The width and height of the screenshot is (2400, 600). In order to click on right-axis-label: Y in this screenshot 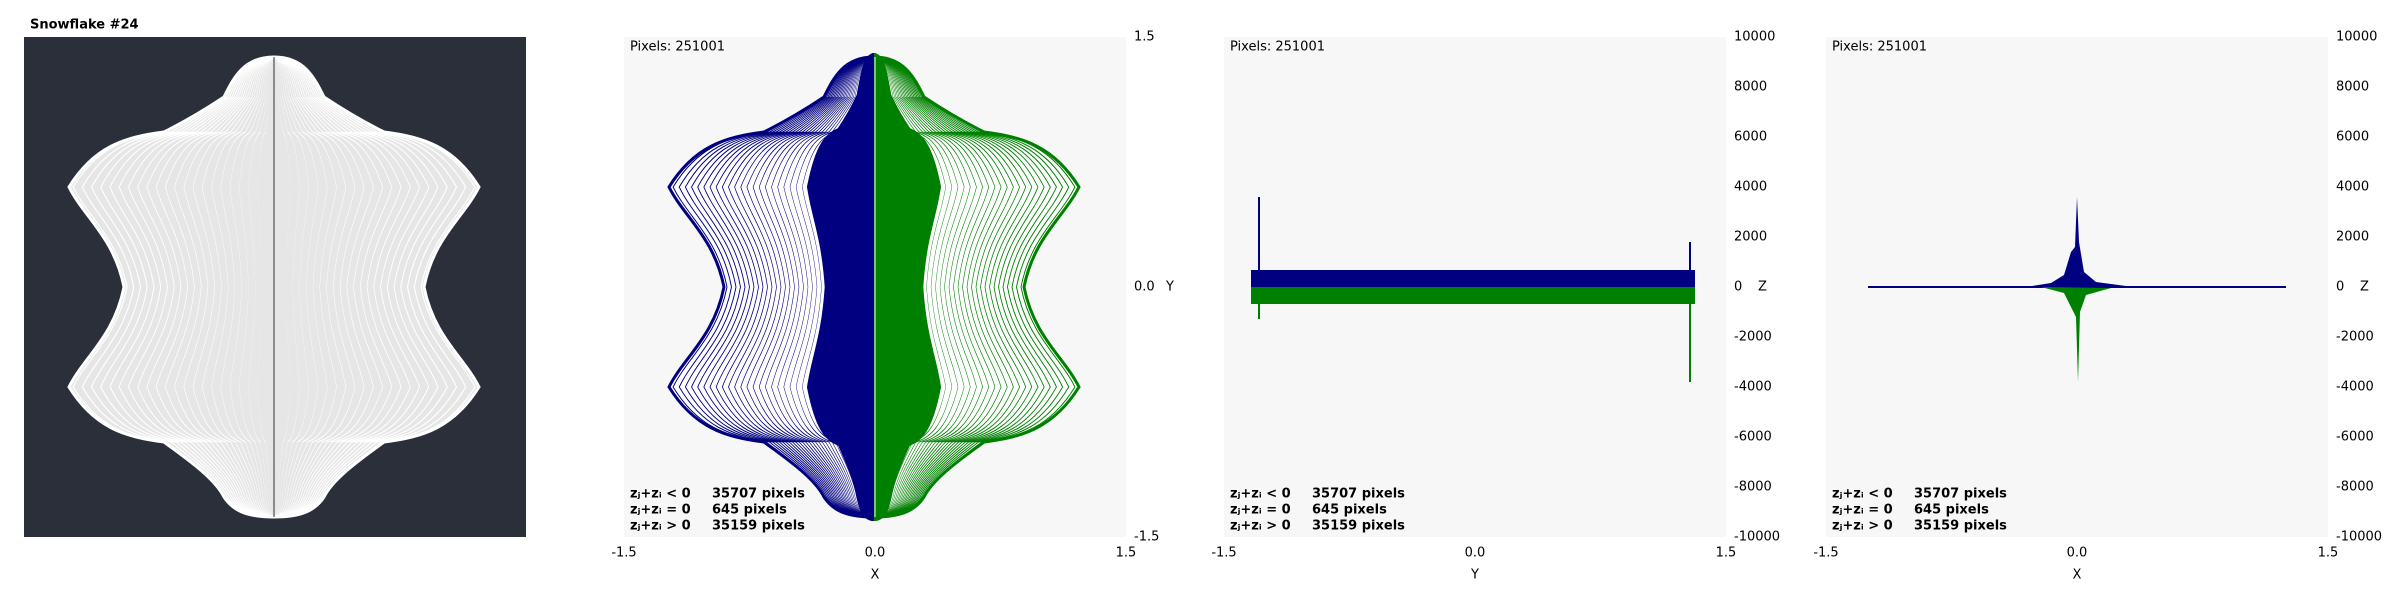, I will do `click(1169, 287)`.